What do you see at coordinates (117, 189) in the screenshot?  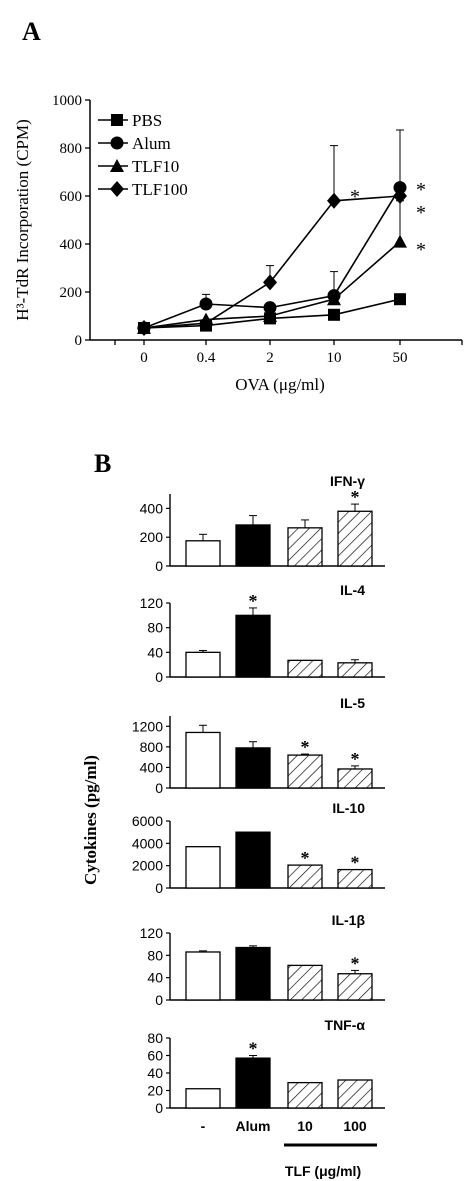 I see `legend-marker-tlf100` at bounding box center [117, 189].